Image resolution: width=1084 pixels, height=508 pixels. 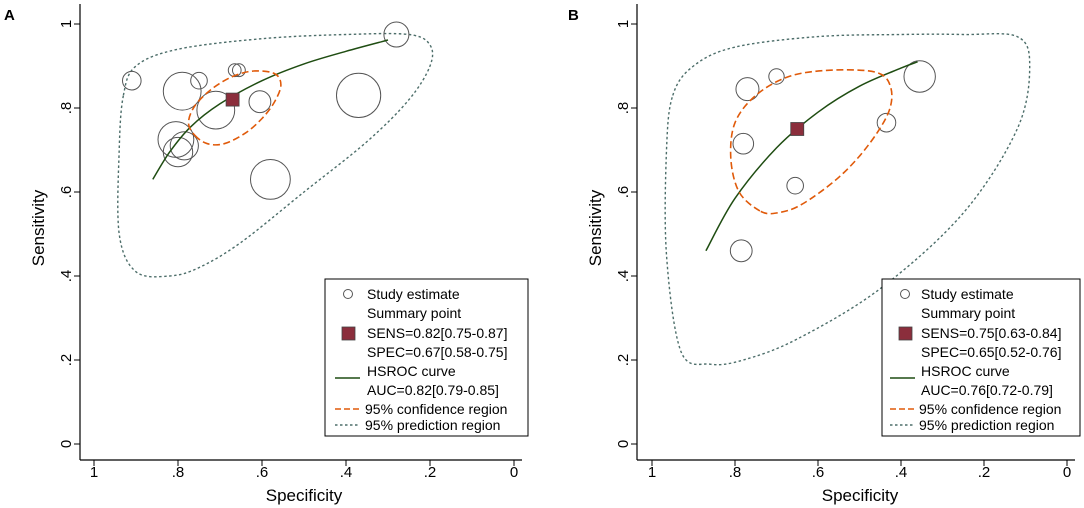 I want to click on panel-label-a: A, so click(x=9, y=15).